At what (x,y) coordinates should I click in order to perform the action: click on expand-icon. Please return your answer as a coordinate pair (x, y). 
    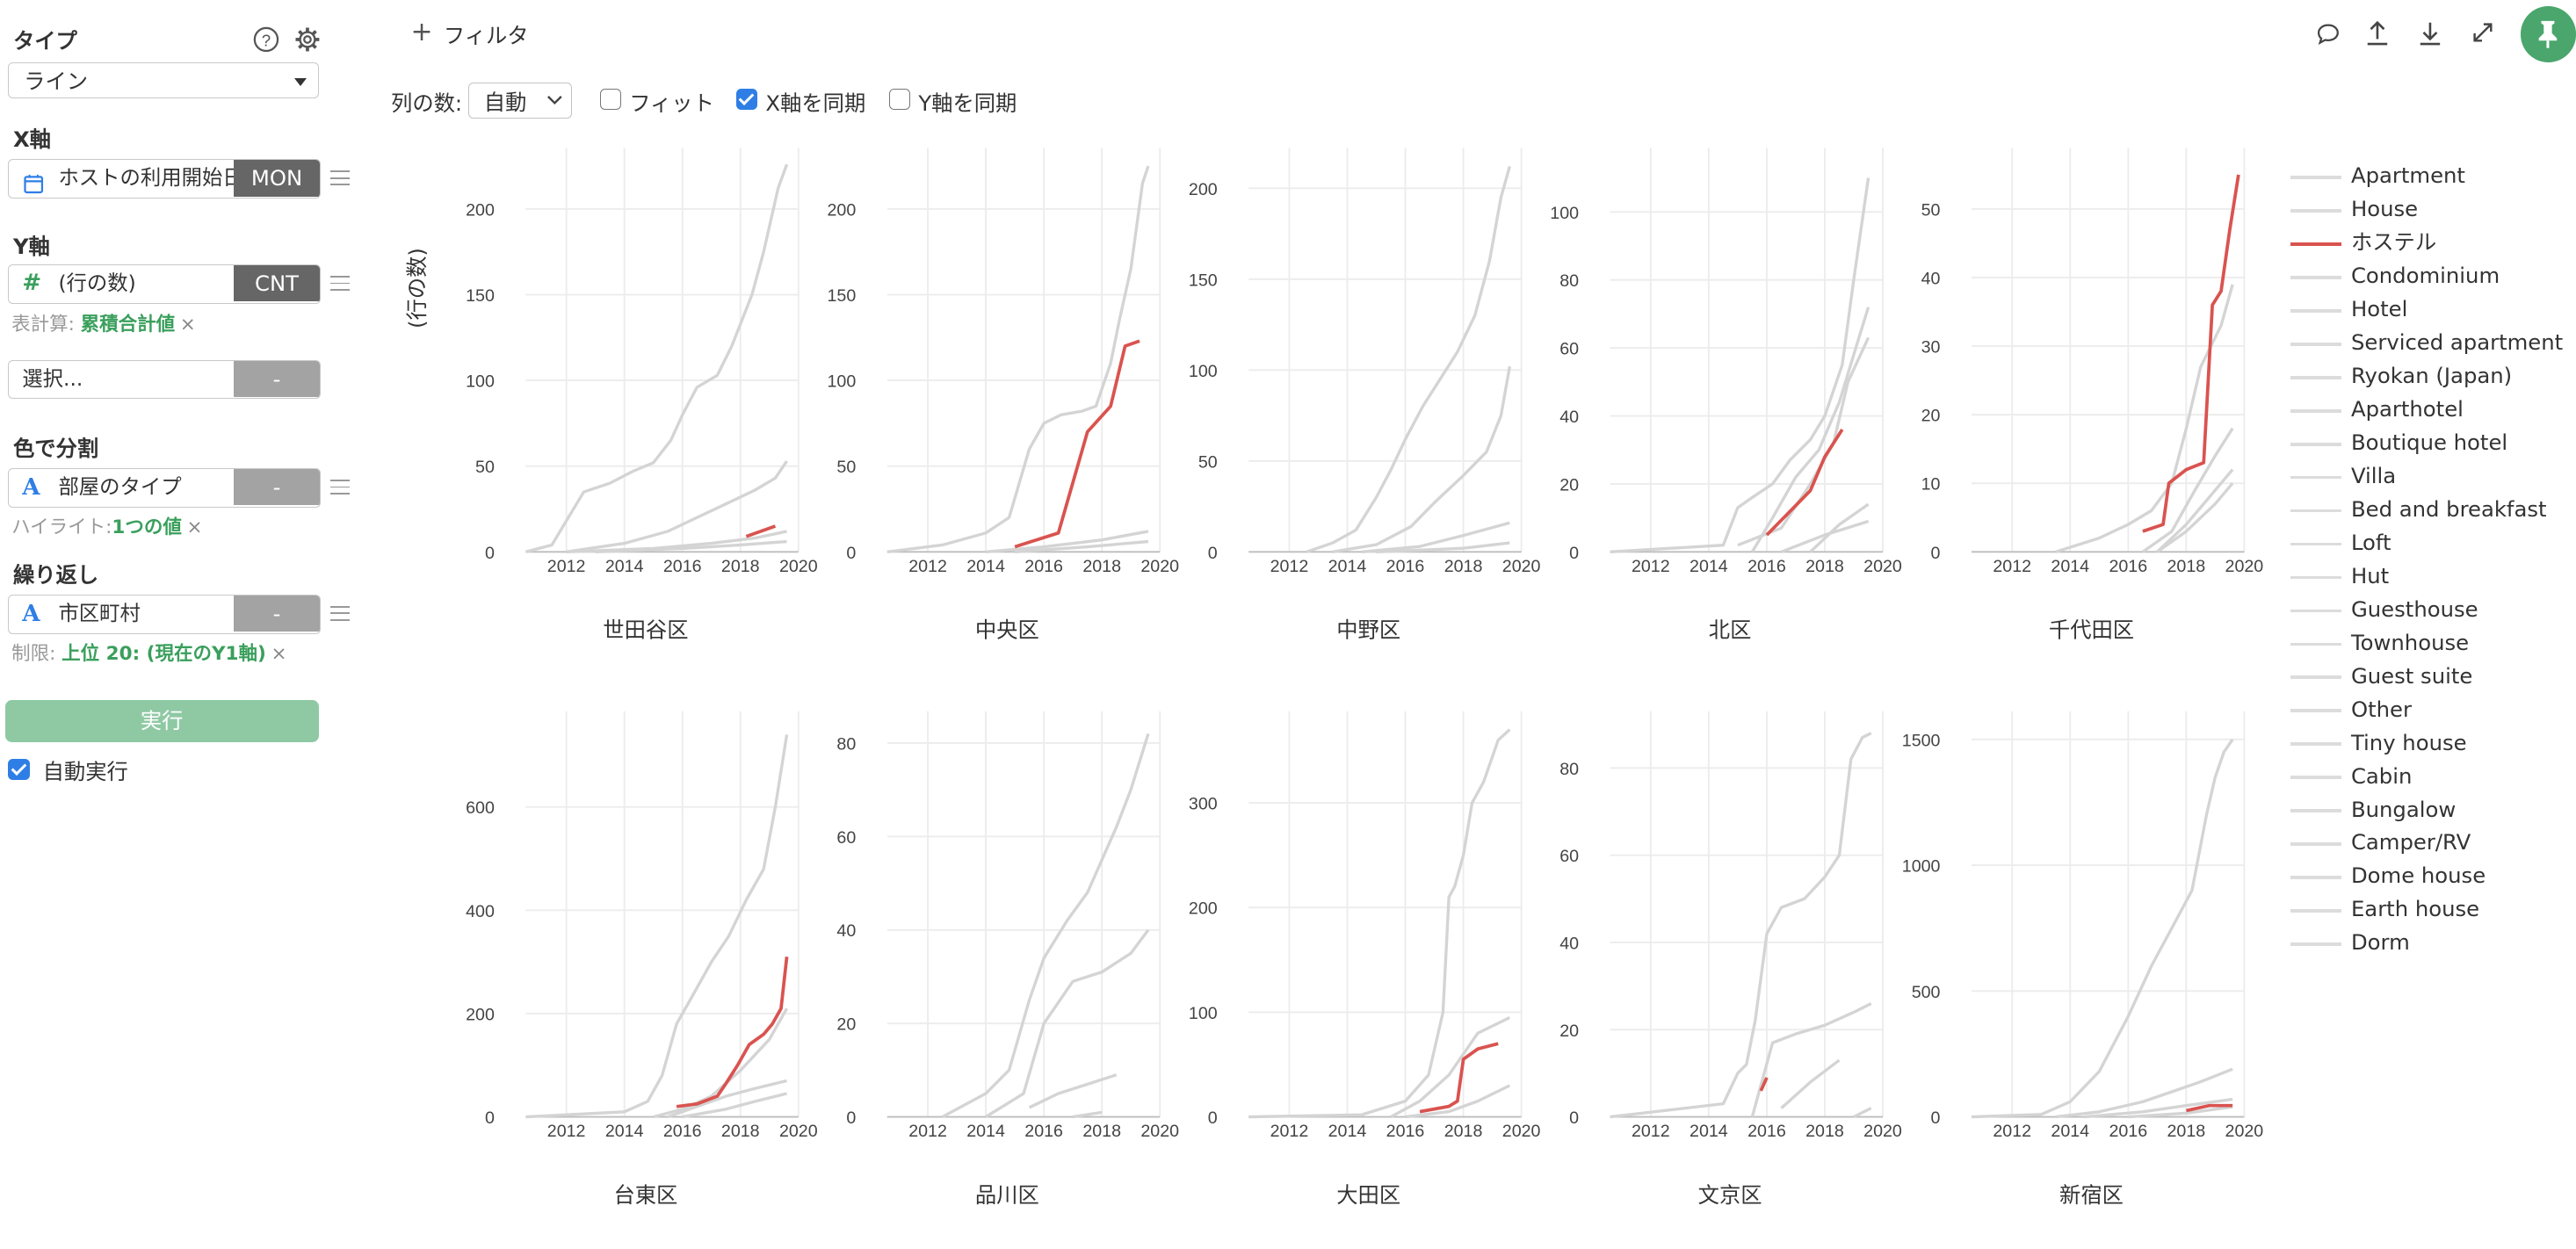
    Looking at the image, I should click on (2483, 32).